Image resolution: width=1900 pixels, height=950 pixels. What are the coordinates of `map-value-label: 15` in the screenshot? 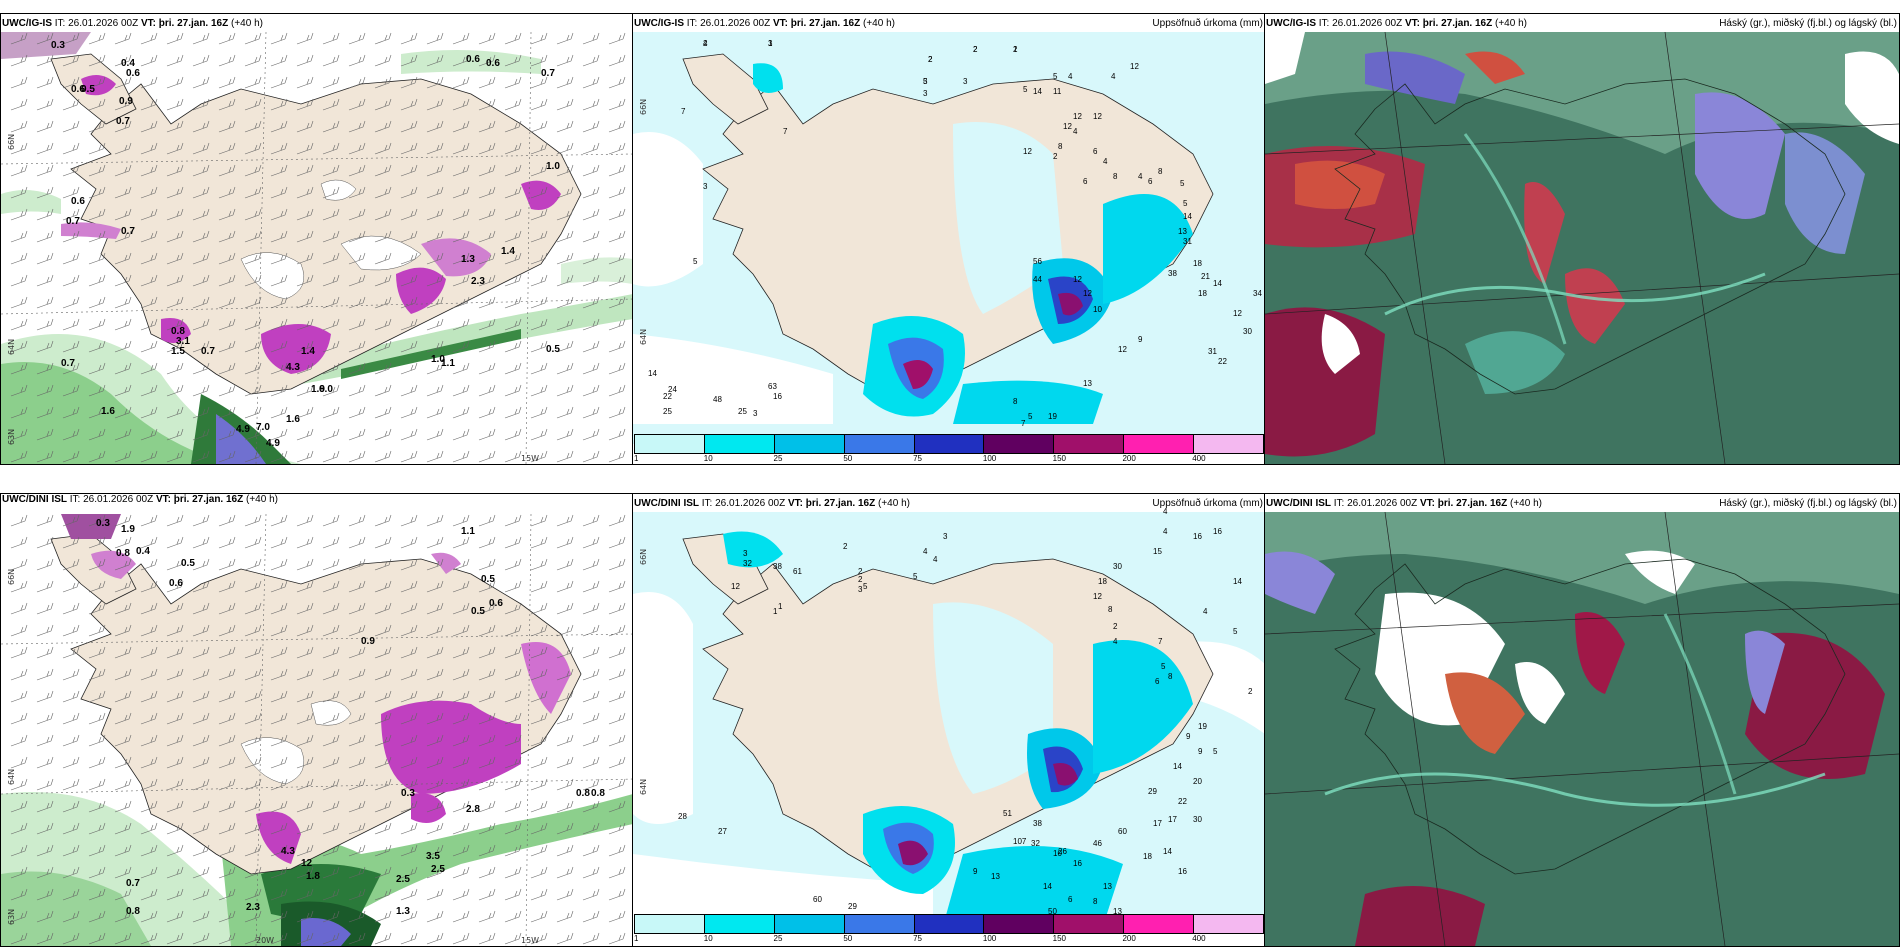 It's located at (1157, 551).